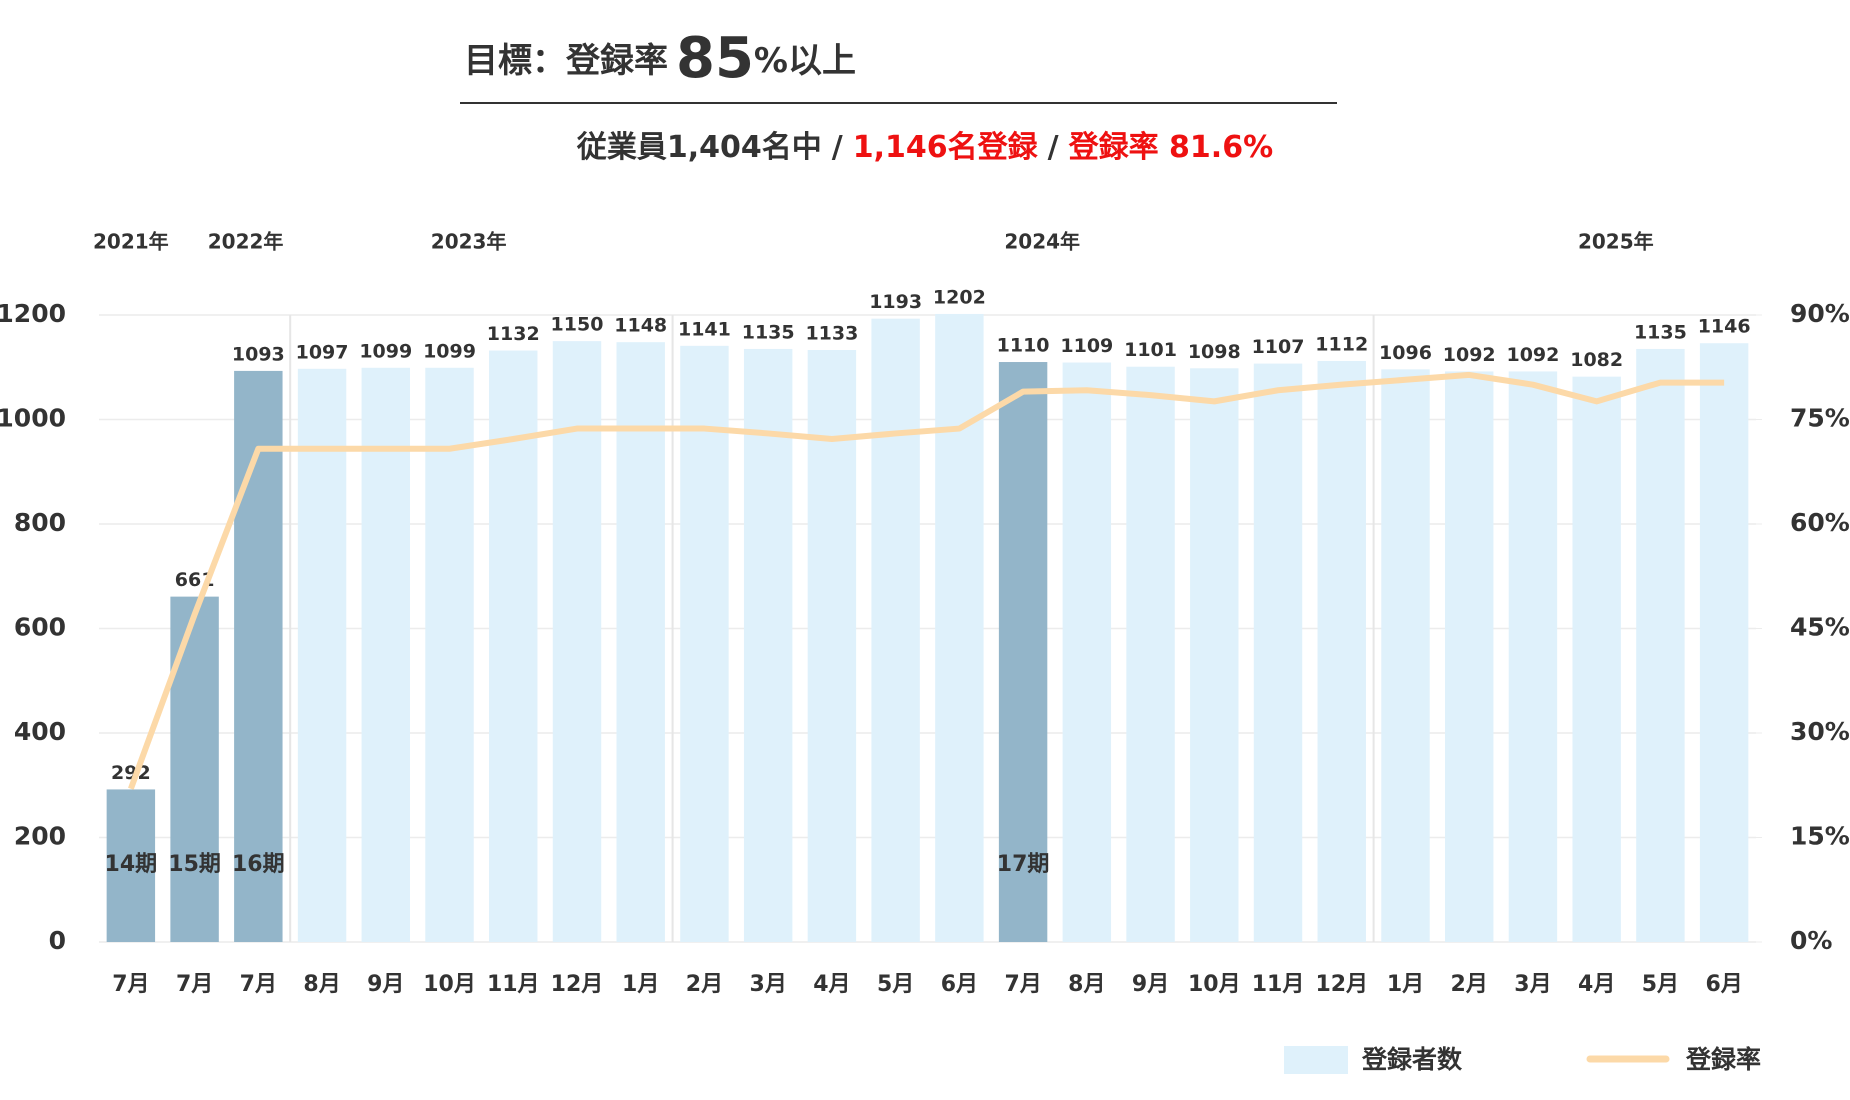 The image size is (1850, 1100). Describe the element at coordinates (1616, 242) in the screenshot. I see `year-label: 2025年` at that location.